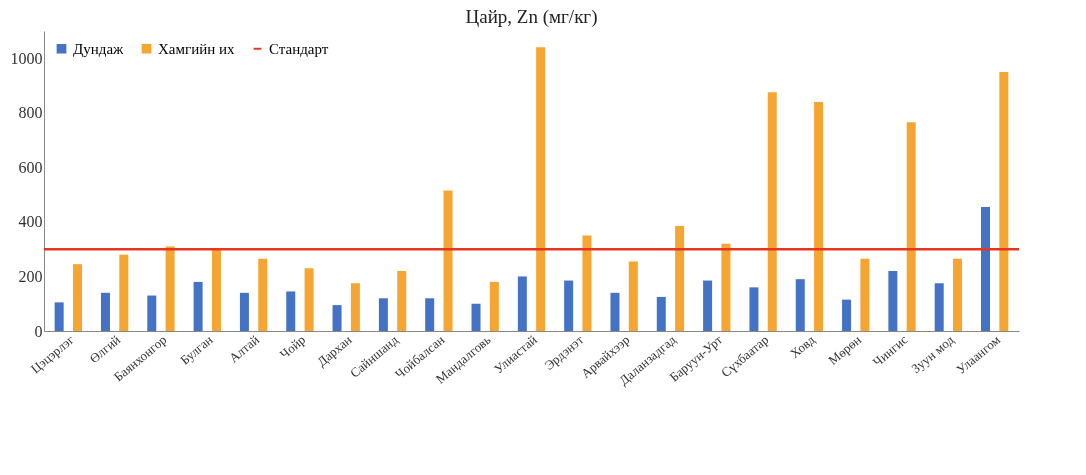  What do you see at coordinates (531, 17) in the screenshot?
I see `chart-title: Цайр, Zn (мг/кг)` at bounding box center [531, 17].